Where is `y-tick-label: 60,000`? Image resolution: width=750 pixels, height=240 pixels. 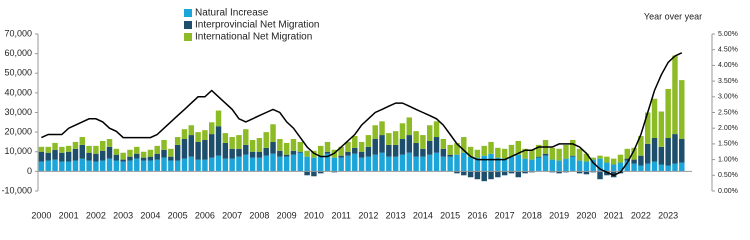
y-tick-label: 60,000 is located at coordinates (18, 53).